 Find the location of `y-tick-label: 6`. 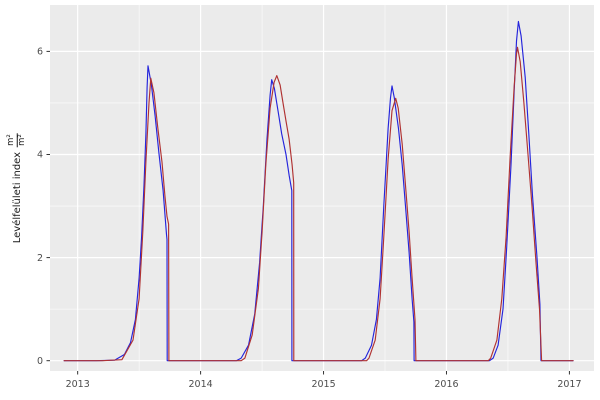

y-tick-label: 6 is located at coordinates (40, 52).